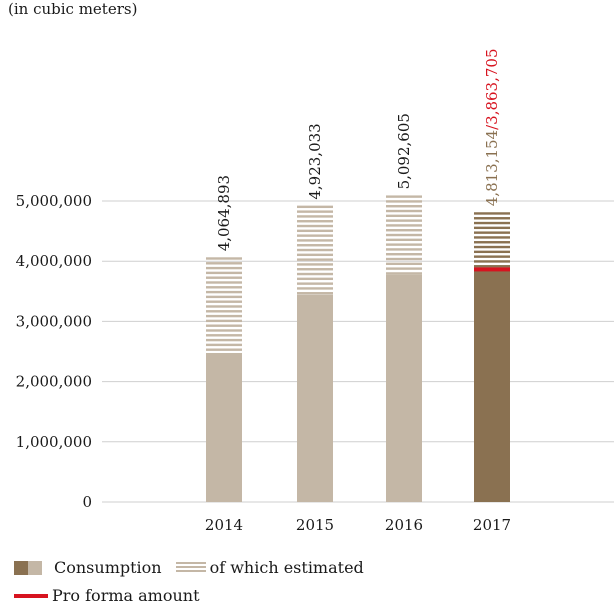  Describe the element at coordinates (54, 321) in the screenshot. I see `y-tick-label: 3,000,000` at that location.